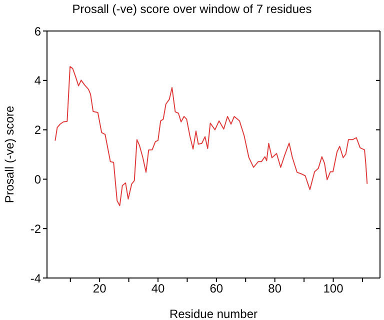 The image size is (384, 320). Describe the element at coordinates (38, 130) in the screenshot. I see `y-tick-label: 2` at that location.